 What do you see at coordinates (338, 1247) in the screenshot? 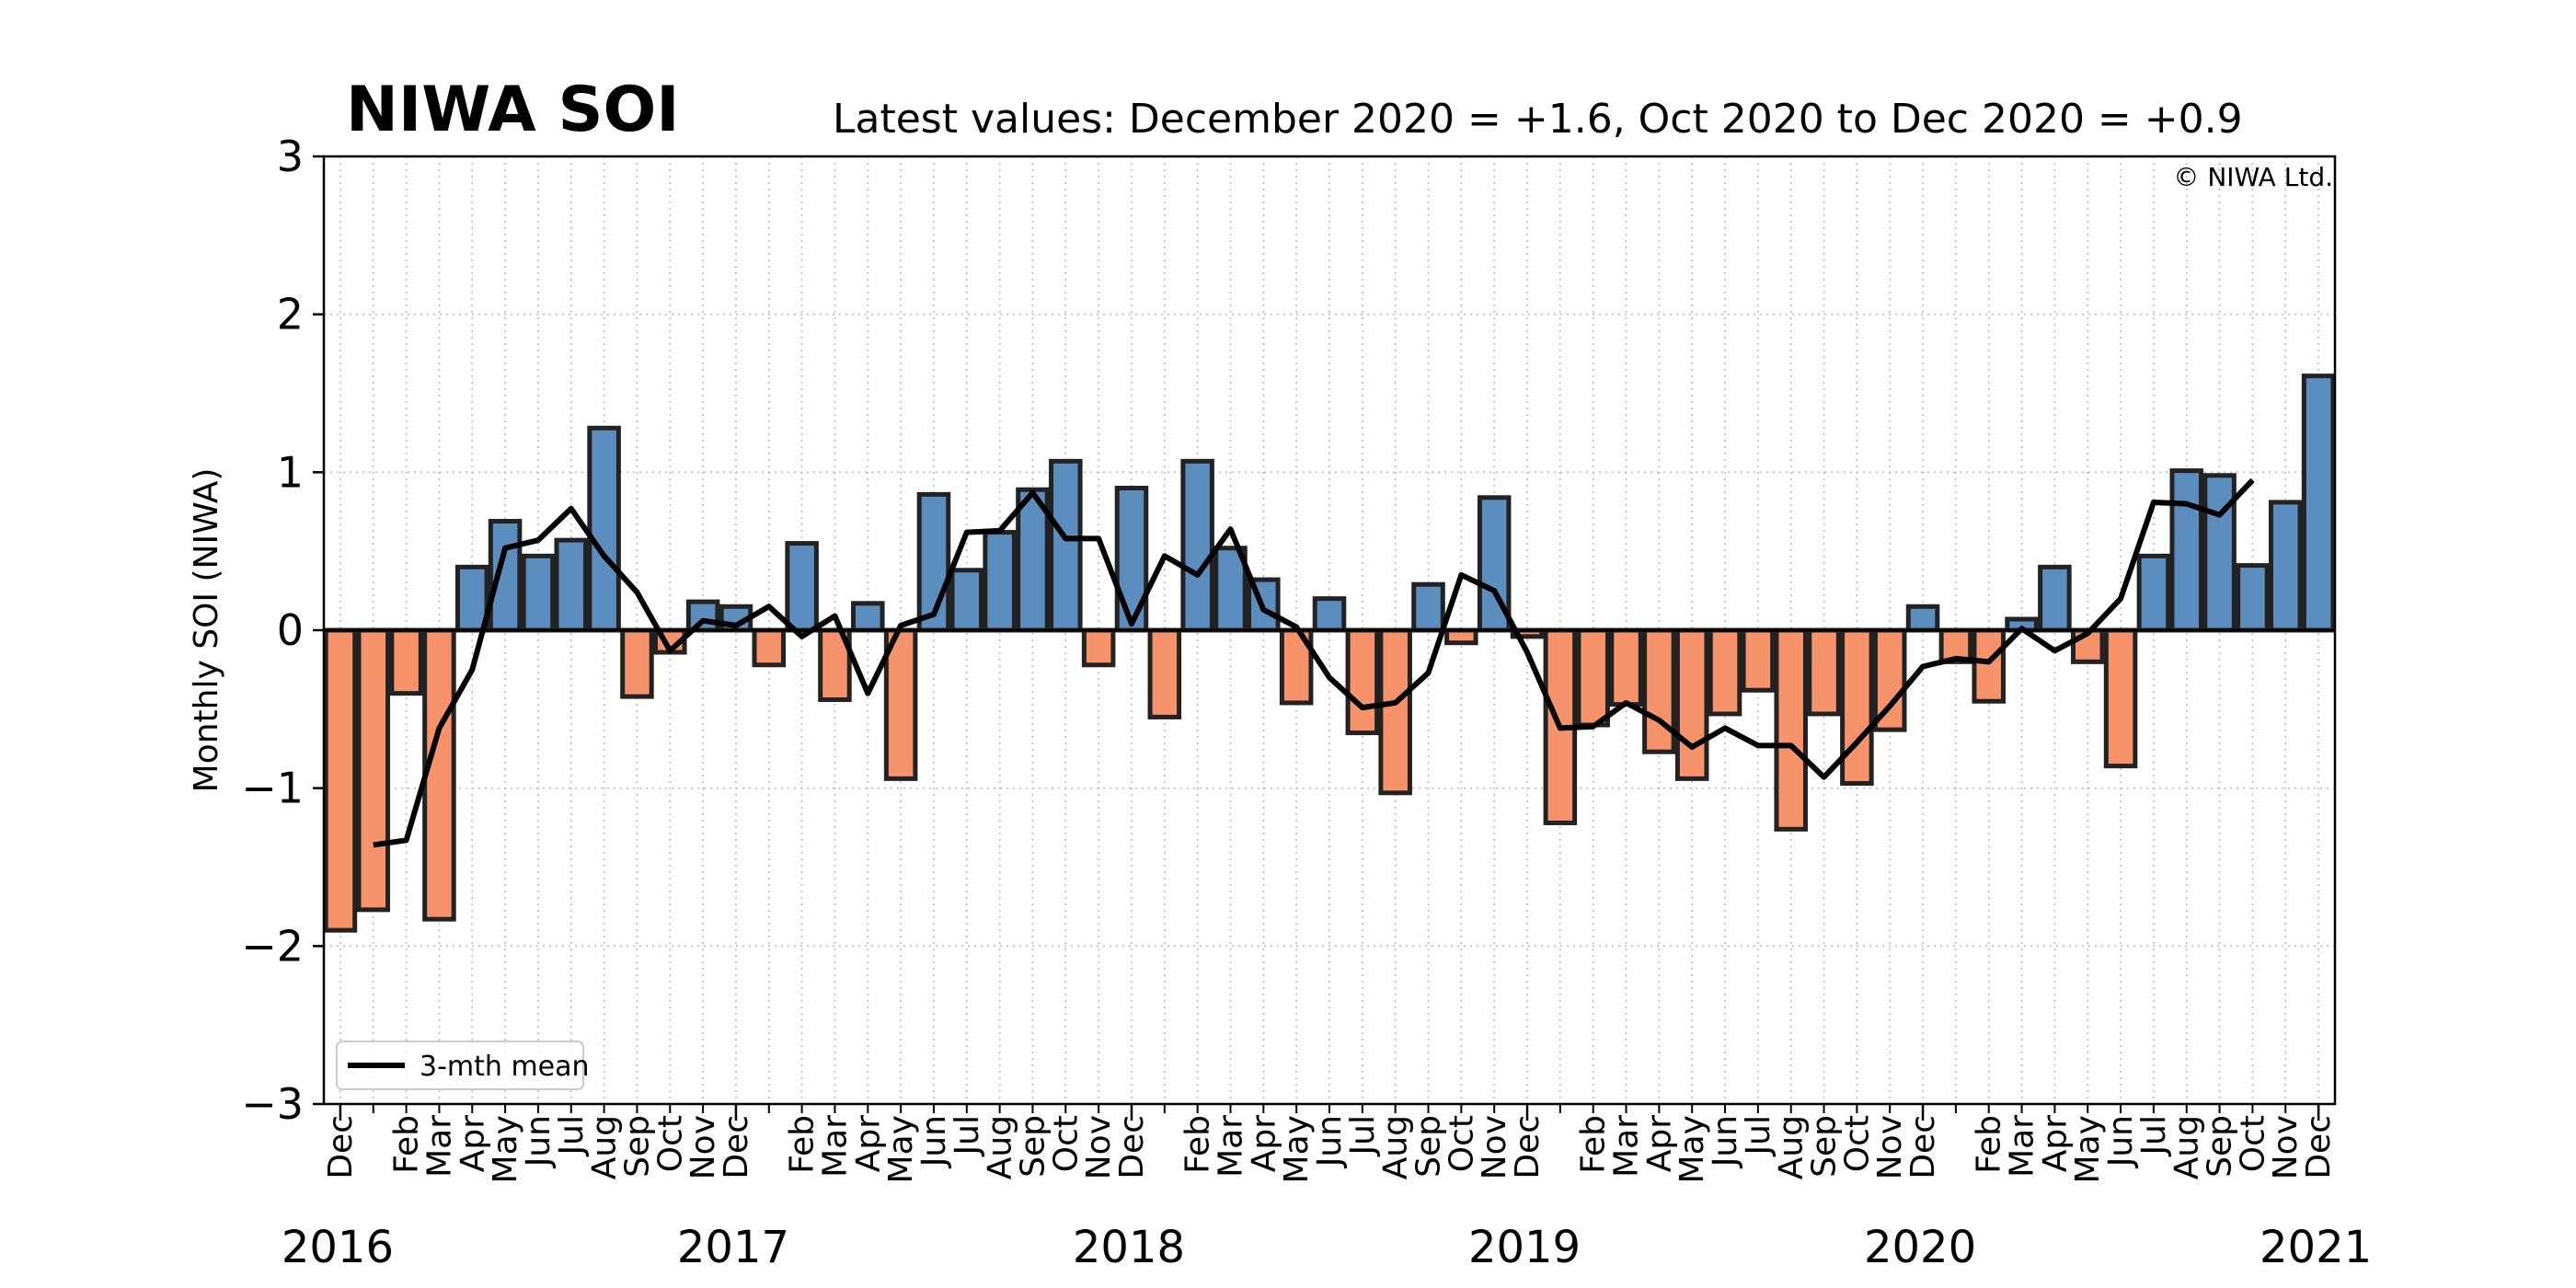
I see `year-label: 2016` at bounding box center [338, 1247].